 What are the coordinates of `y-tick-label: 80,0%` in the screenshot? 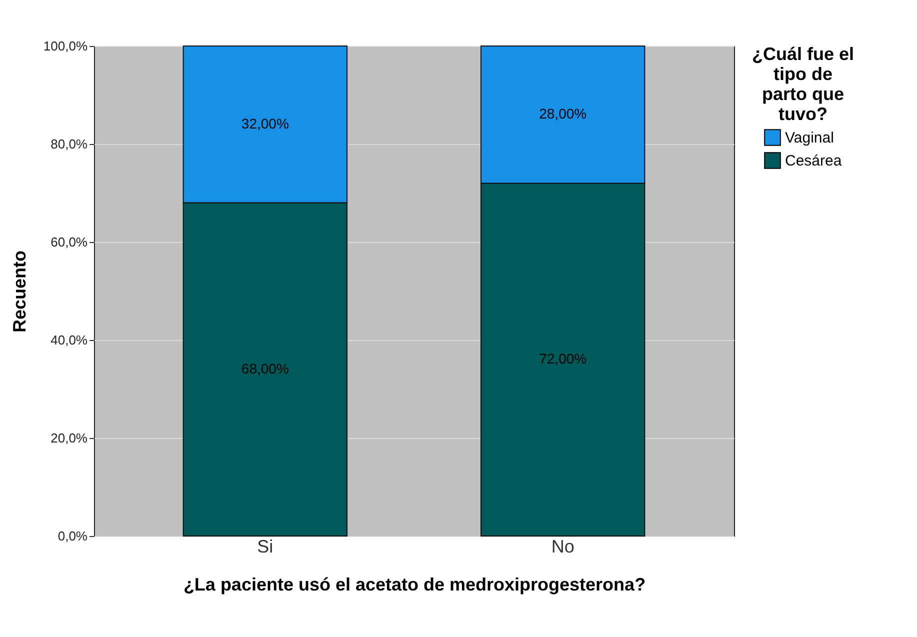 It's located at (69, 144).